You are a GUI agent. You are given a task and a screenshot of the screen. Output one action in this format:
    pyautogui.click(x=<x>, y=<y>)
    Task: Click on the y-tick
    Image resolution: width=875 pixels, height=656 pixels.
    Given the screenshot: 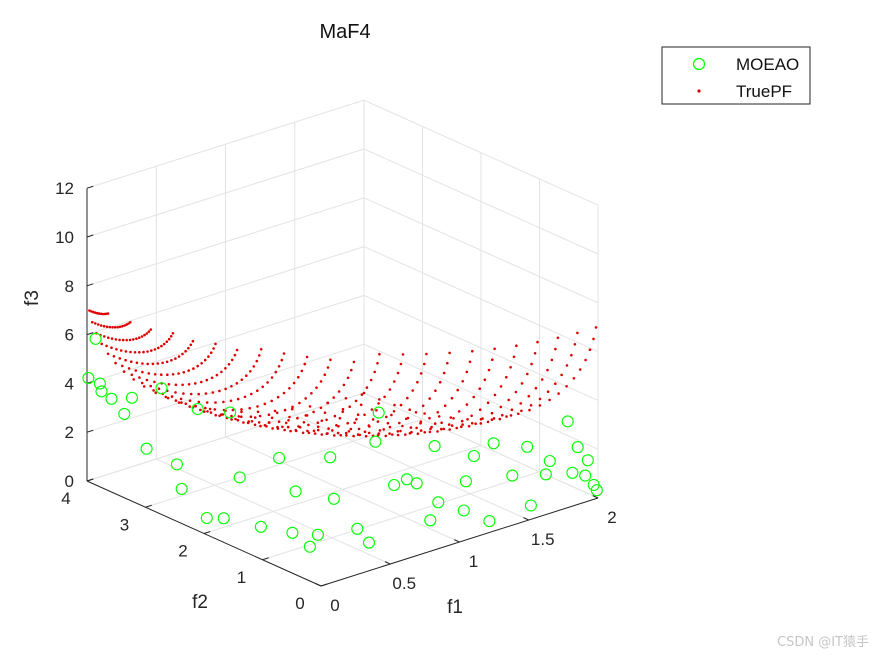 What is the action you would take?
    pyautogui.click(x=324, y=585)
    